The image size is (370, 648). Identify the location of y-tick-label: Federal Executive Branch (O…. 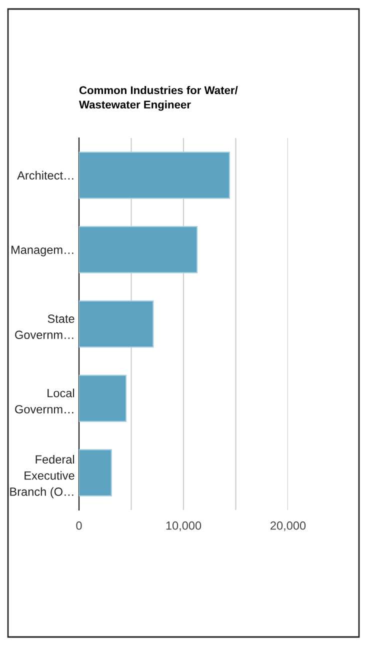
(42, 476).